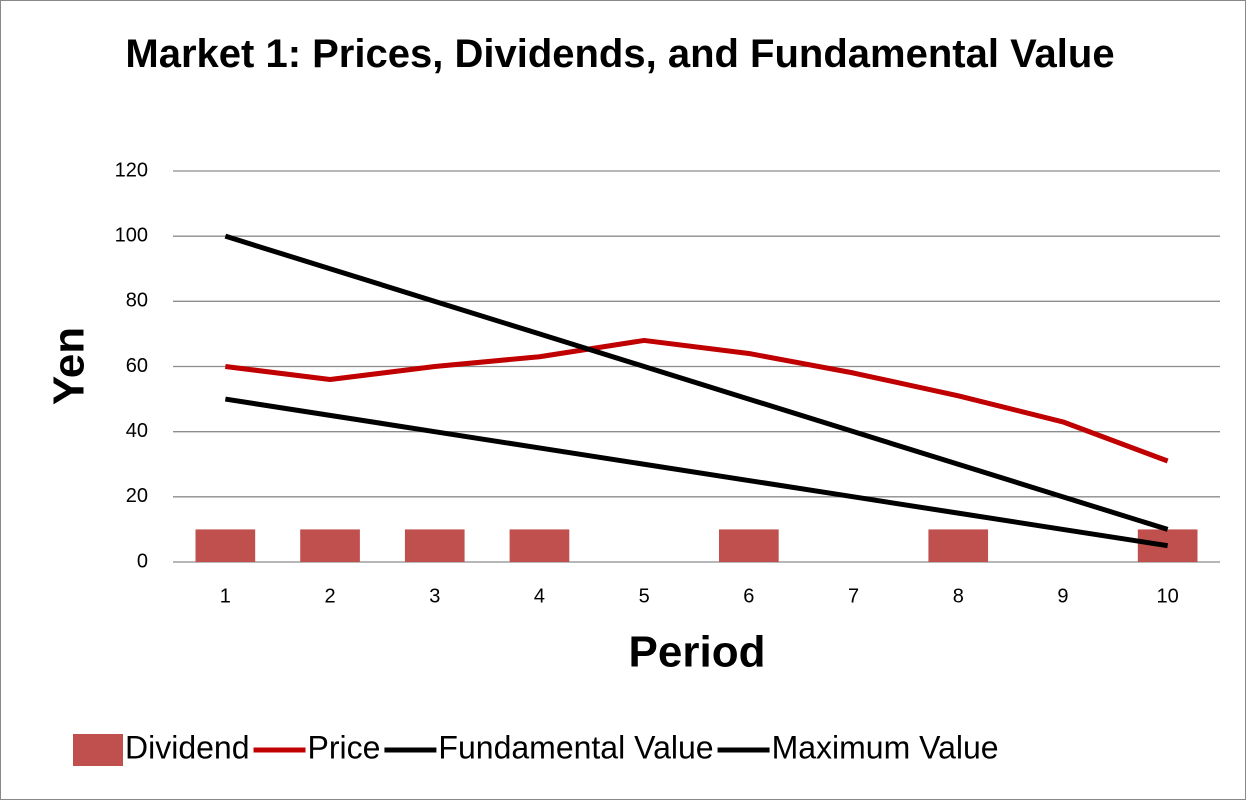  I want to click on y-tick-label: 100, so click(131, 235).